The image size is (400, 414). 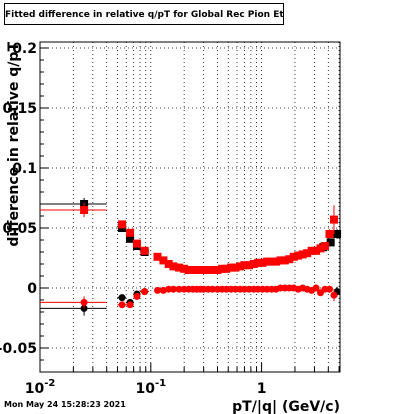 What do you see at coordinates (18, 349) in the screenshot?
I see `y-tick-label: -0.05` at bounding box center [18, 349].